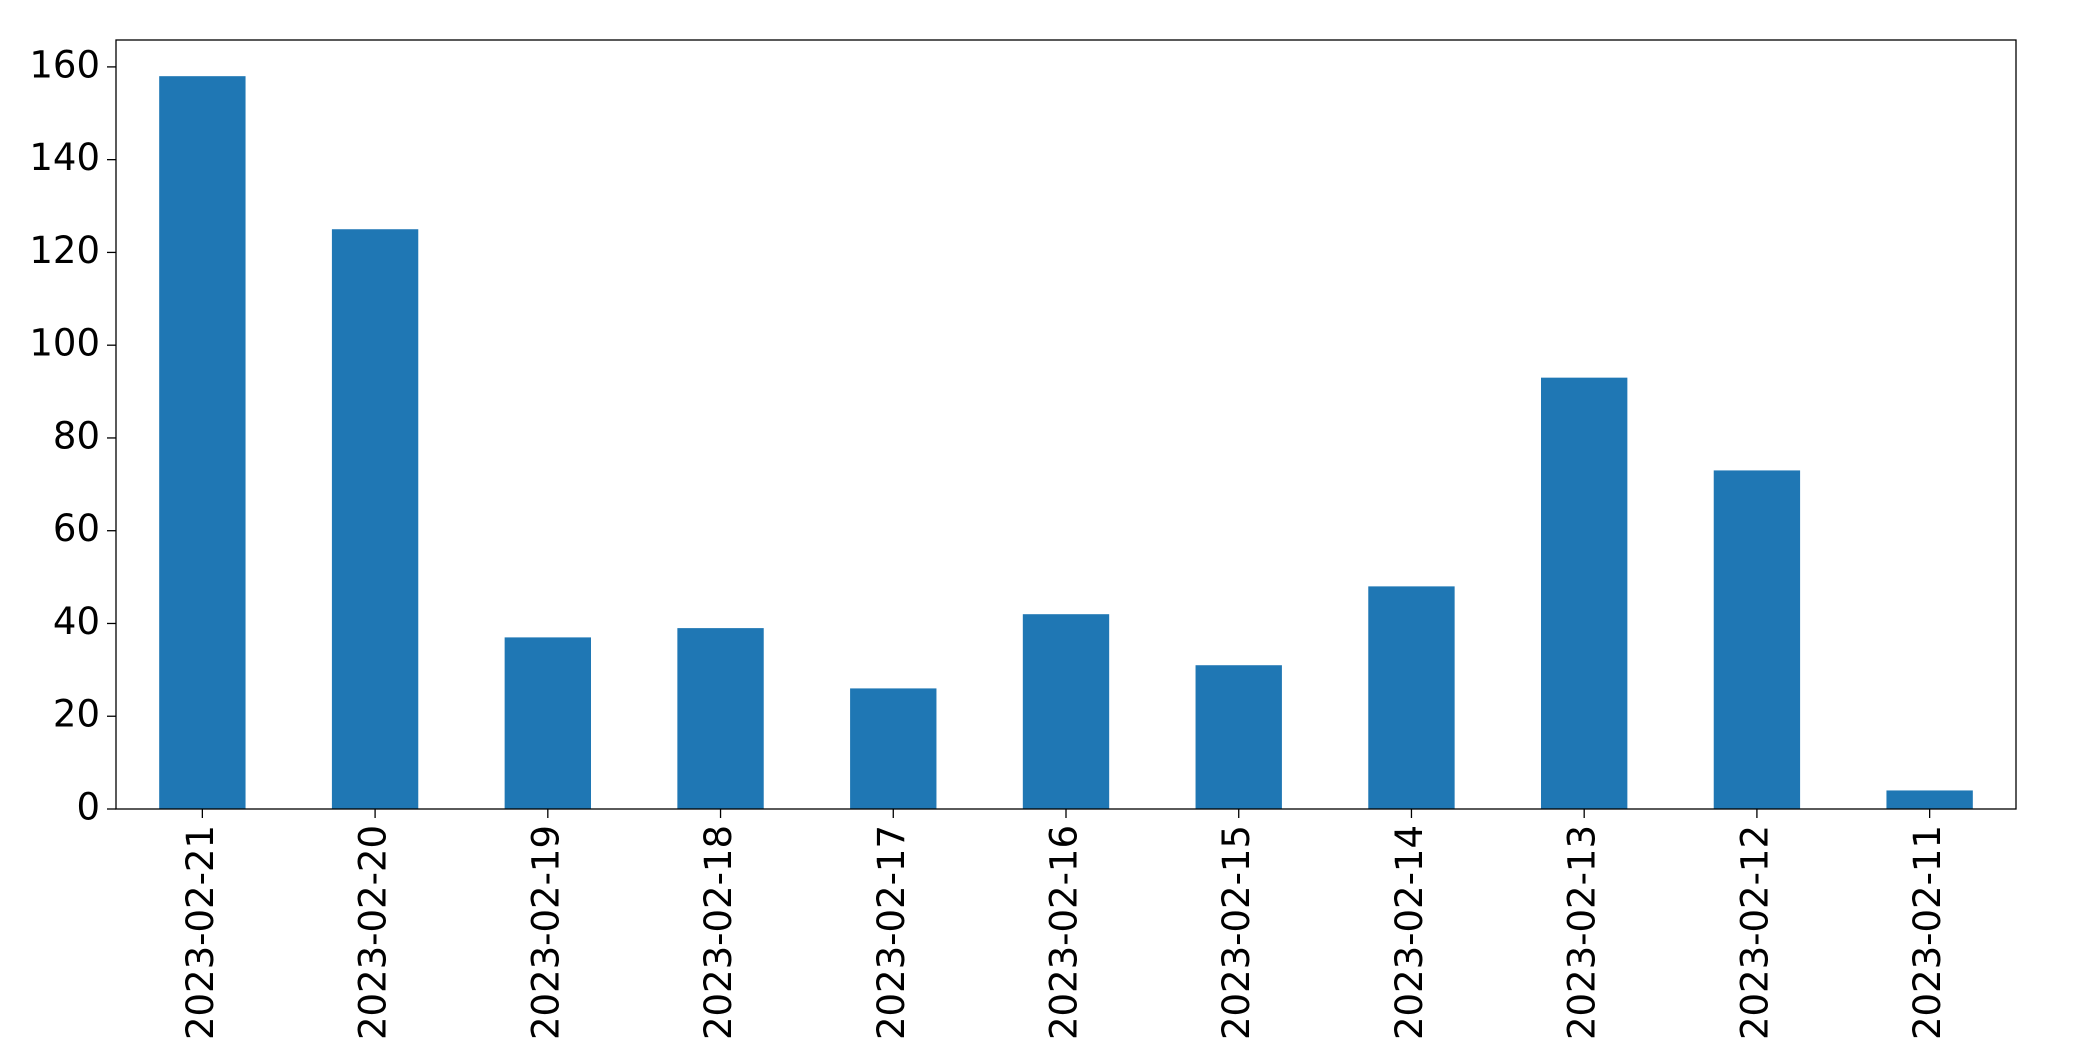  I want to click on y-tick-label: 120, so click(64, 250).